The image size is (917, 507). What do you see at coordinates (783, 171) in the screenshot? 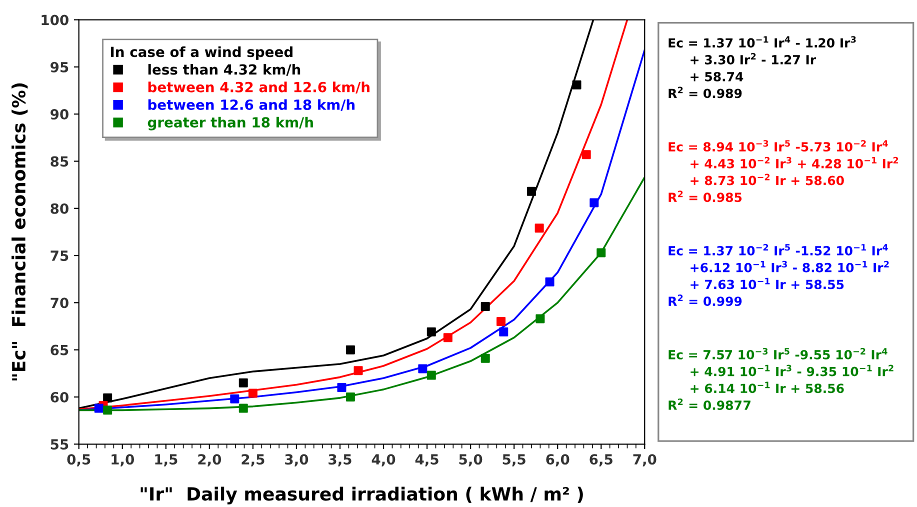
I see `text: Ec = 8.94 10$^{−3}$ Ir$^{5}$ -5.73 10$^{−2}$ Ir$^{4}$ + 4.43 10$^{−2}$ Ir$^{3}$ + 4.28 10$^{−1}$ Ir$^{2}$ + 8.73 10$^{−2}$ Ir + 58.60 R$^{2}$ = 0.985` at bounding box center [783, 171].